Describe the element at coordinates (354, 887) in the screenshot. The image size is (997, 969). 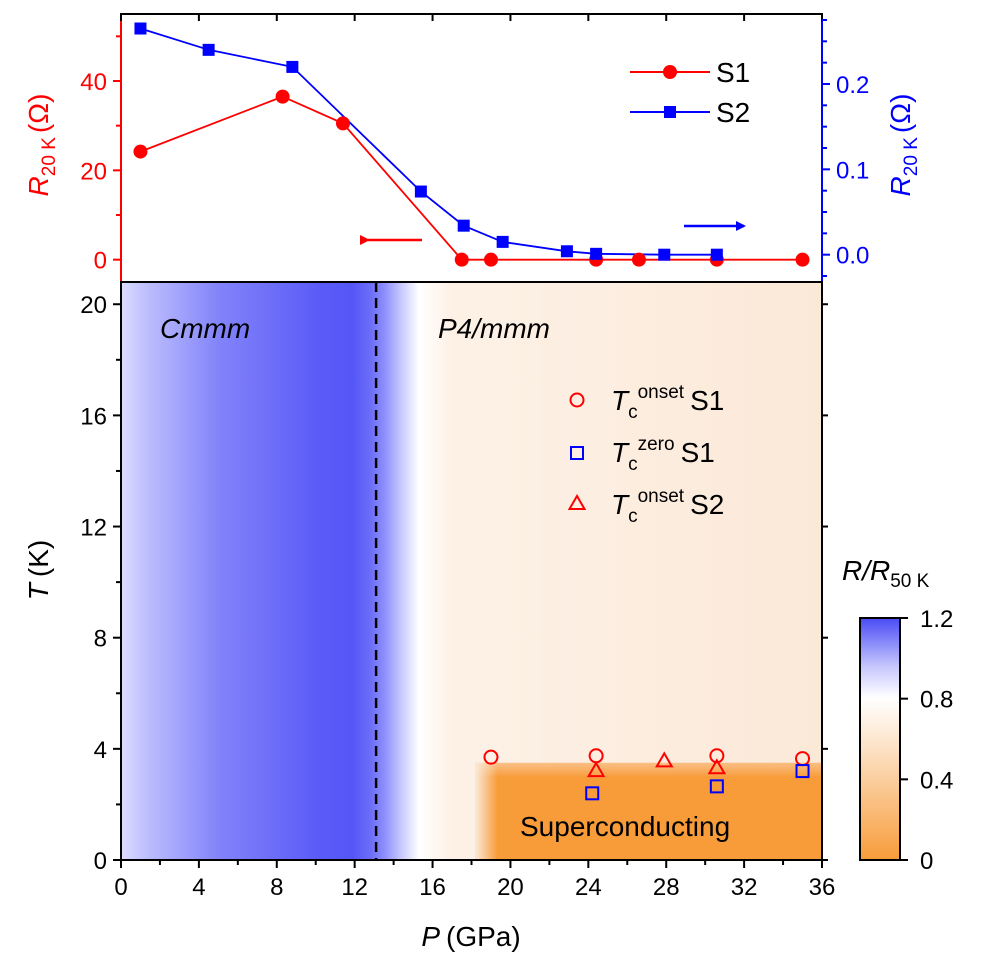
I see `x-tick-label: 12` at that location.